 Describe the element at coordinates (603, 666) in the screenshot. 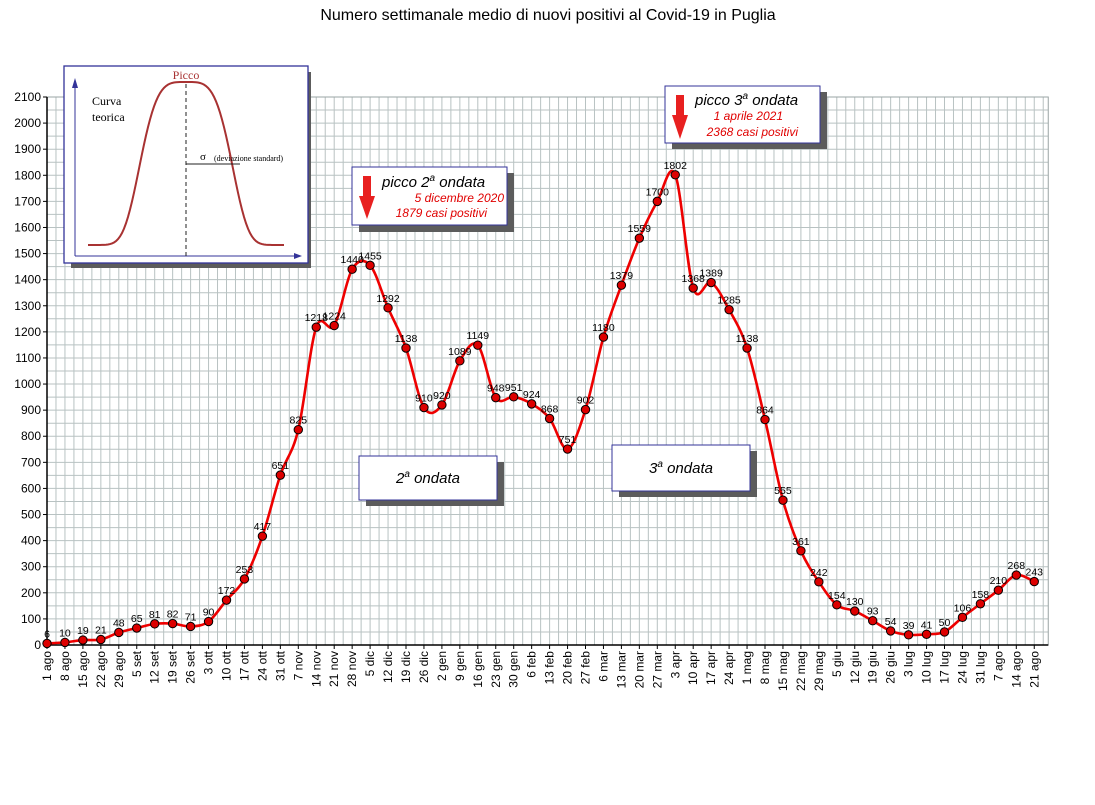

I see `x-tick-label: 6 mar` at that location.